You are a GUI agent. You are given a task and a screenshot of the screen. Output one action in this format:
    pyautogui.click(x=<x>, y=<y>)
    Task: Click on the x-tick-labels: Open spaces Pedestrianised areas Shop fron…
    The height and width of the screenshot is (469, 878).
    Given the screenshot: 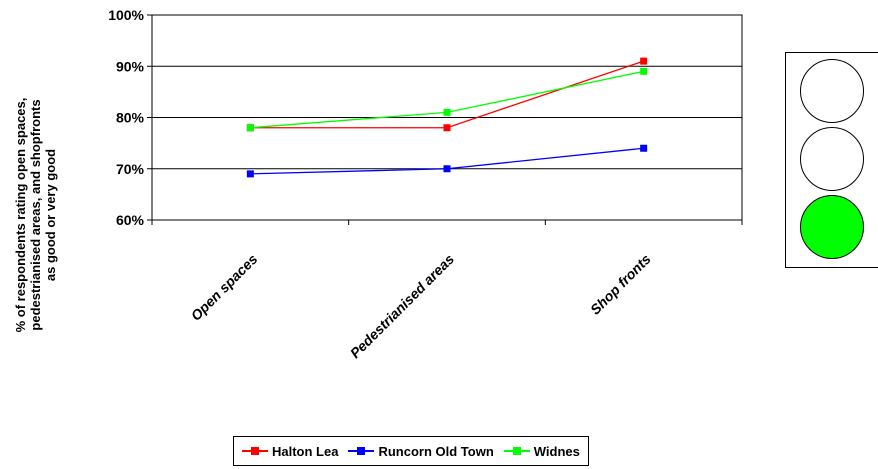 What is the action you would take?
    pyautogui.click(x=421, y=306)
    